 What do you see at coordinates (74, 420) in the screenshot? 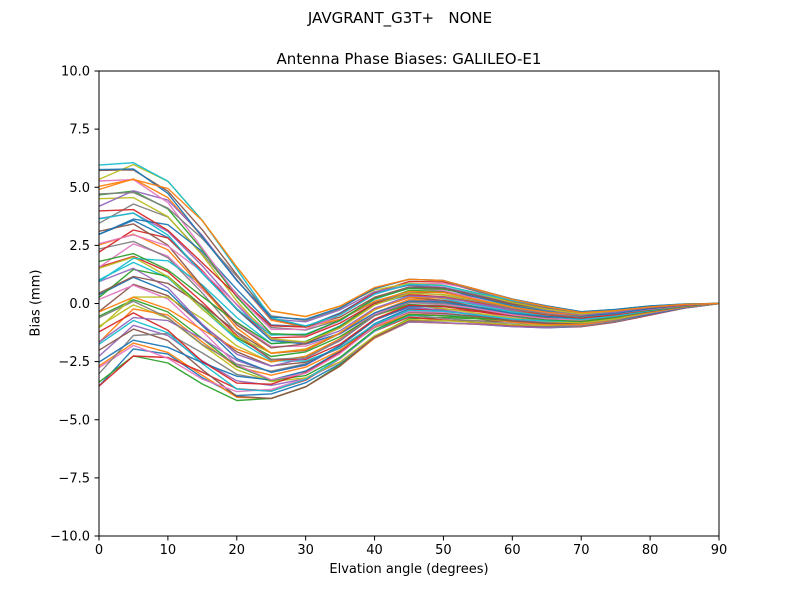
I see `y-tick-label: −5.0` at bounding box center [74, 420].